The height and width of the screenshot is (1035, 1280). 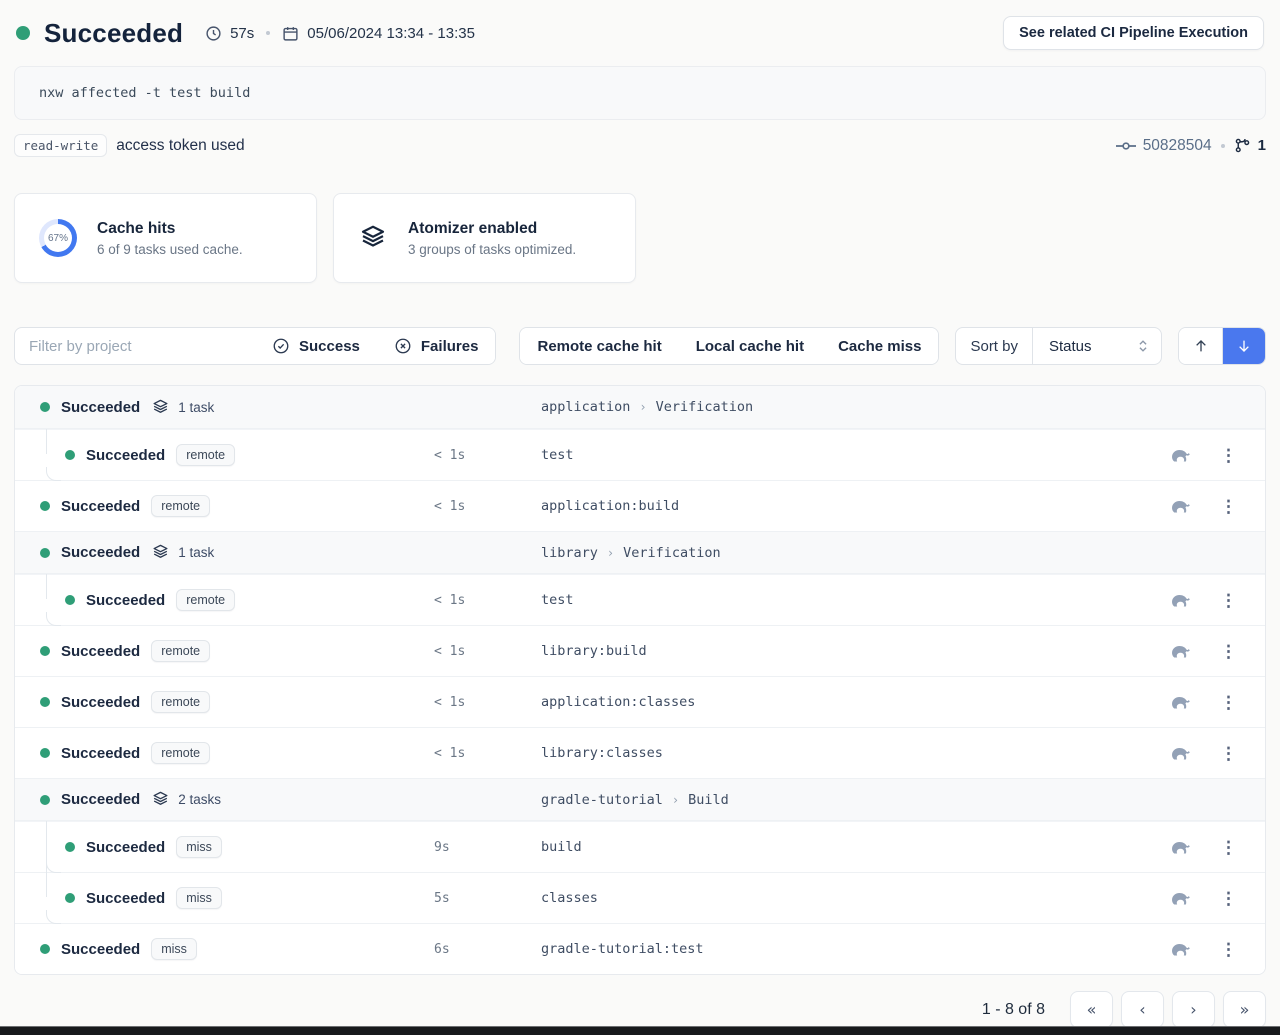 What do you see at coordinates (994, 346) in the screenshot?
I see `sort-by-label: Sort by` at bounding box center [994, 346].